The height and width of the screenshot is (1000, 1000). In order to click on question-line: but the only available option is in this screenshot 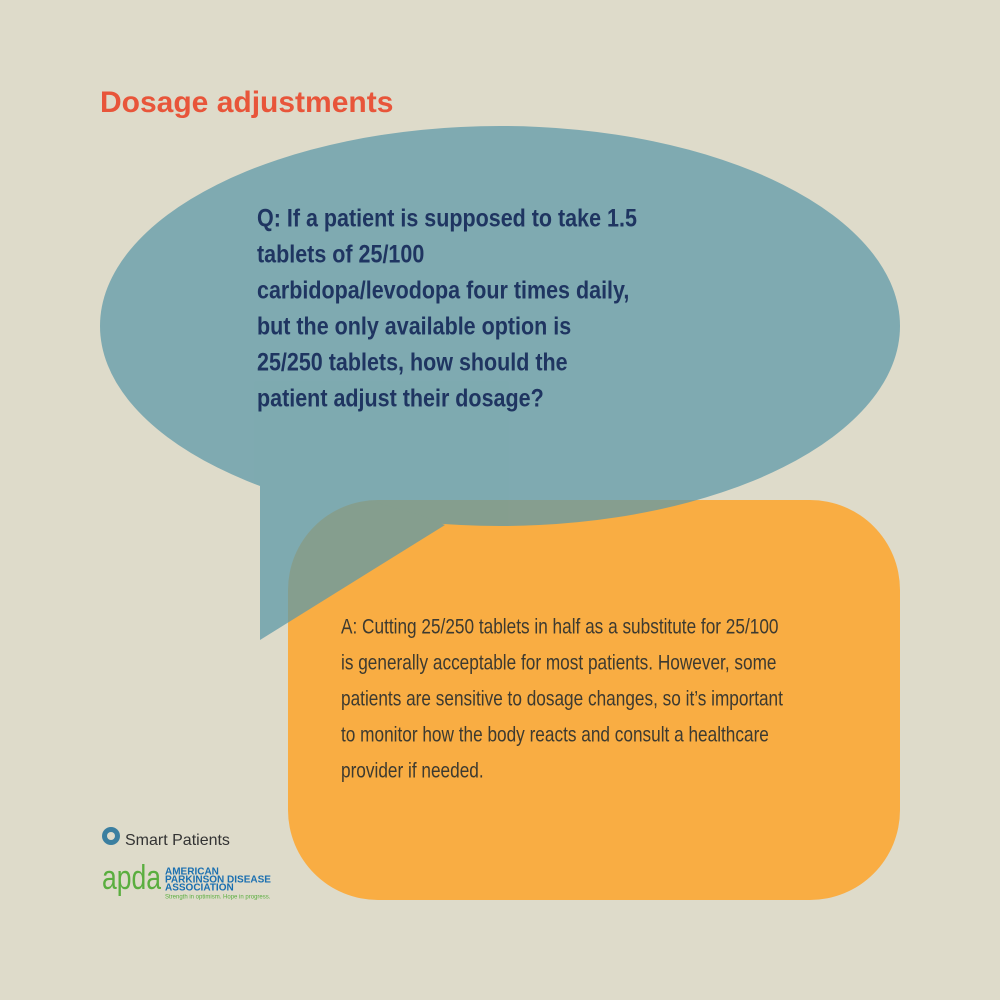, I will do `click(414, 327)`.